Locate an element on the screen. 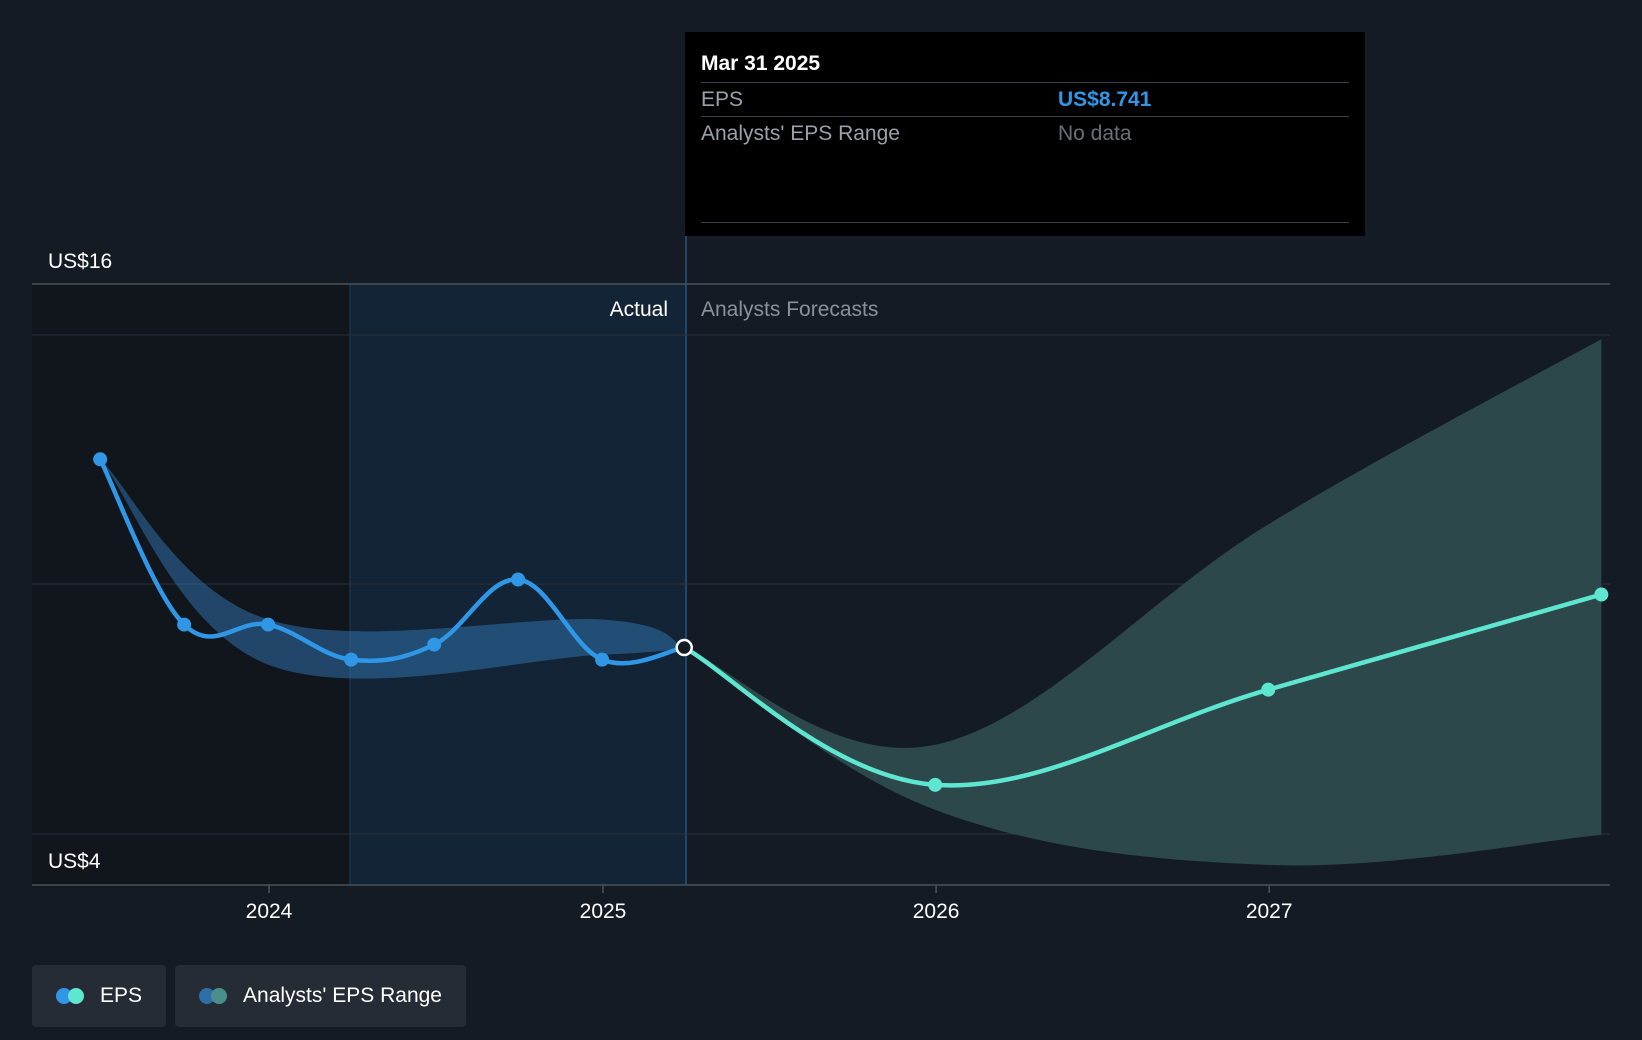  legend: EPS Analysts' EPS Range is located at coordinates (249, 996).